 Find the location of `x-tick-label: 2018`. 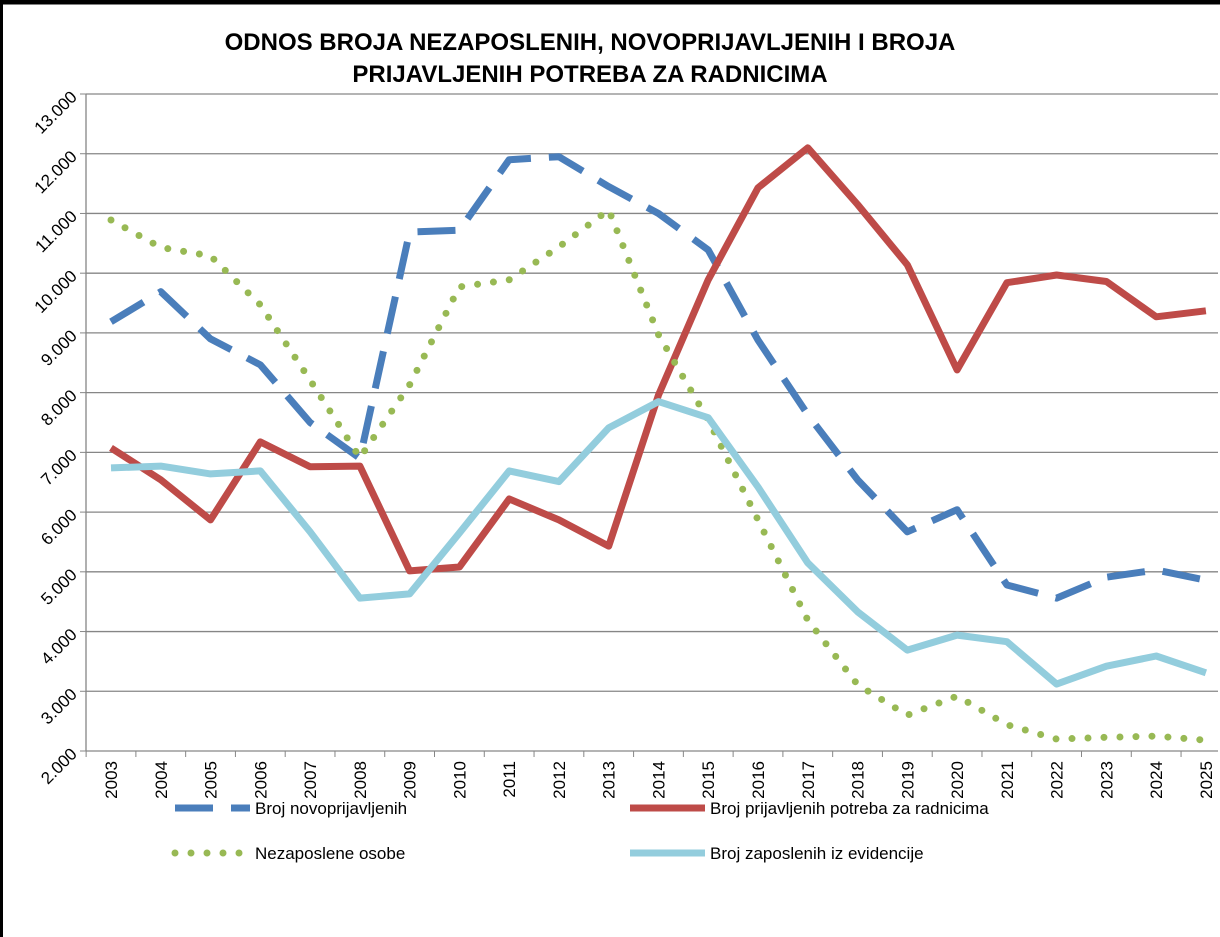

x-tick-label: 2018 is located at coordinates (858, 780).